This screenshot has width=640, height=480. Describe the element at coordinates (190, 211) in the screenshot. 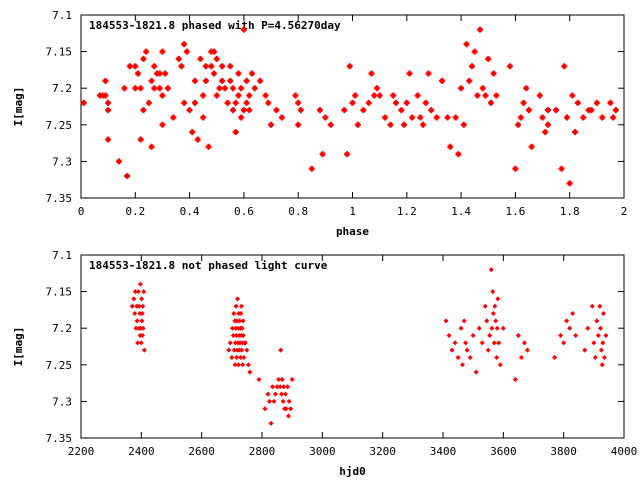

I see `x-tick-label: 0.4` at that location.